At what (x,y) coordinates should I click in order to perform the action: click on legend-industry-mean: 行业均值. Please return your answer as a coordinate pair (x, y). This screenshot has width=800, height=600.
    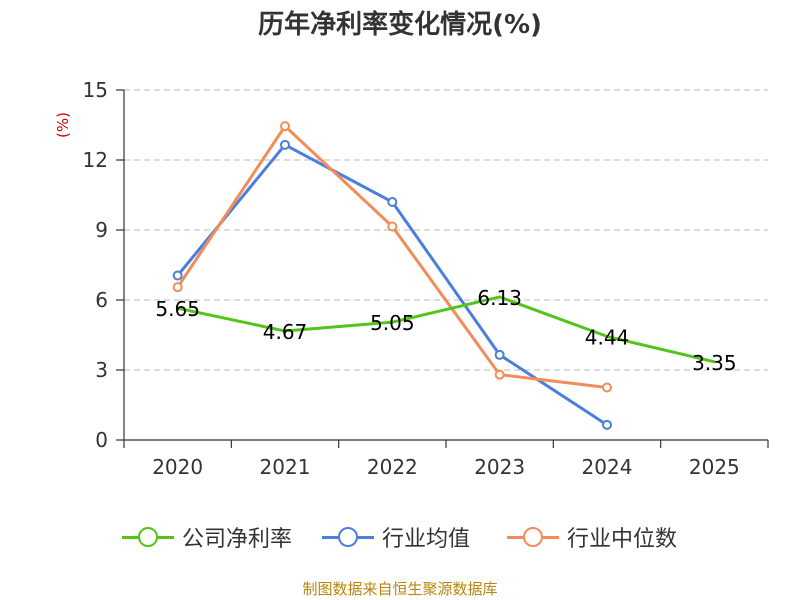
    Looking at the image, I should click on (395, 537).